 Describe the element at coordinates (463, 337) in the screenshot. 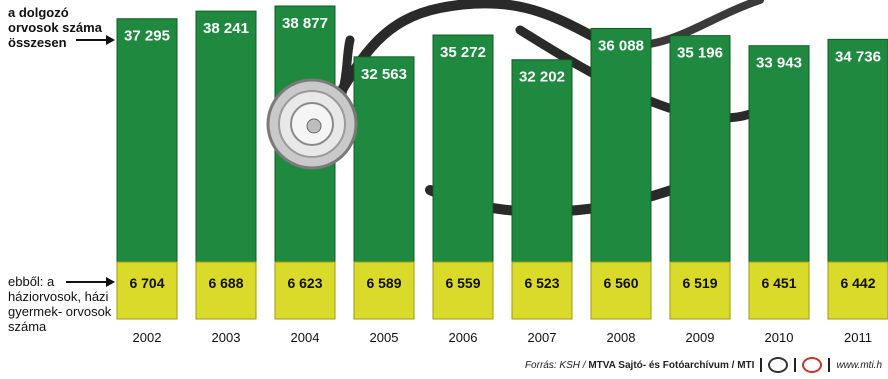

I see `x-tick-label: 2006` at that location.